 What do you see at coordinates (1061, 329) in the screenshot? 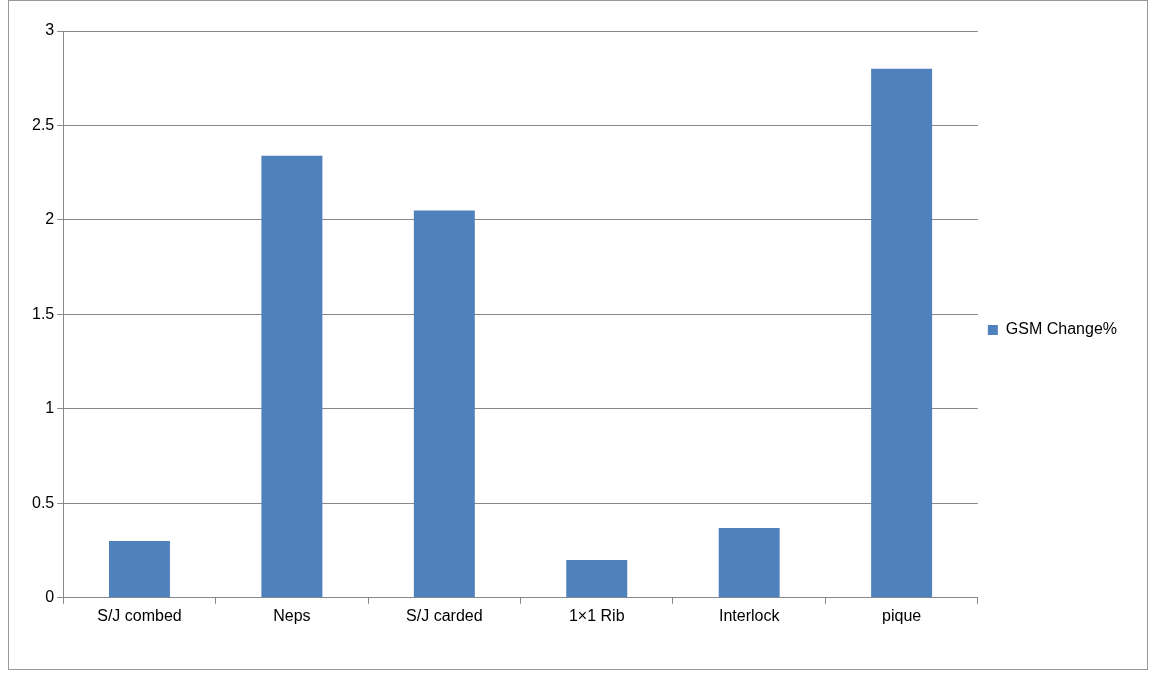
I see `legend-label: GSM Change%` at bounding box center [1061, 329].